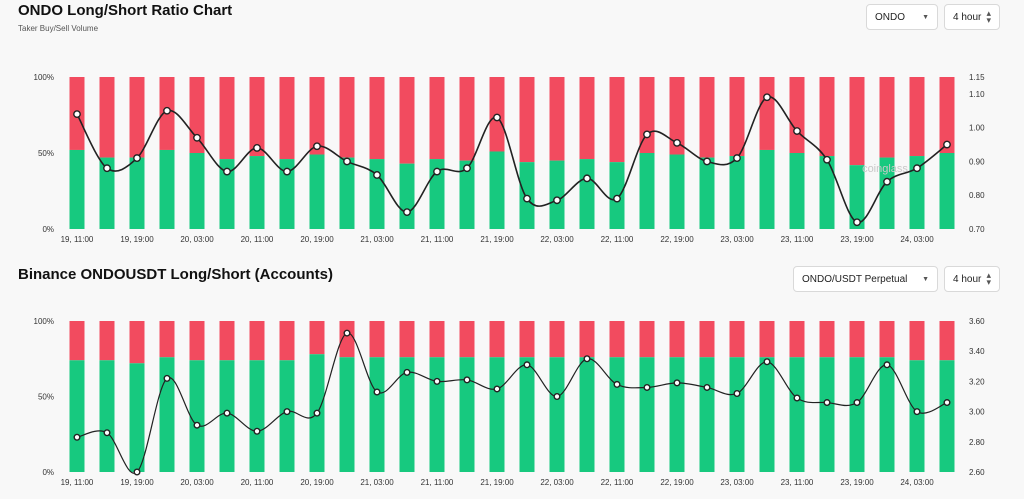  I want to click on pair-select: ONDO/USDT Perpetual ▼, so click(865, 279).